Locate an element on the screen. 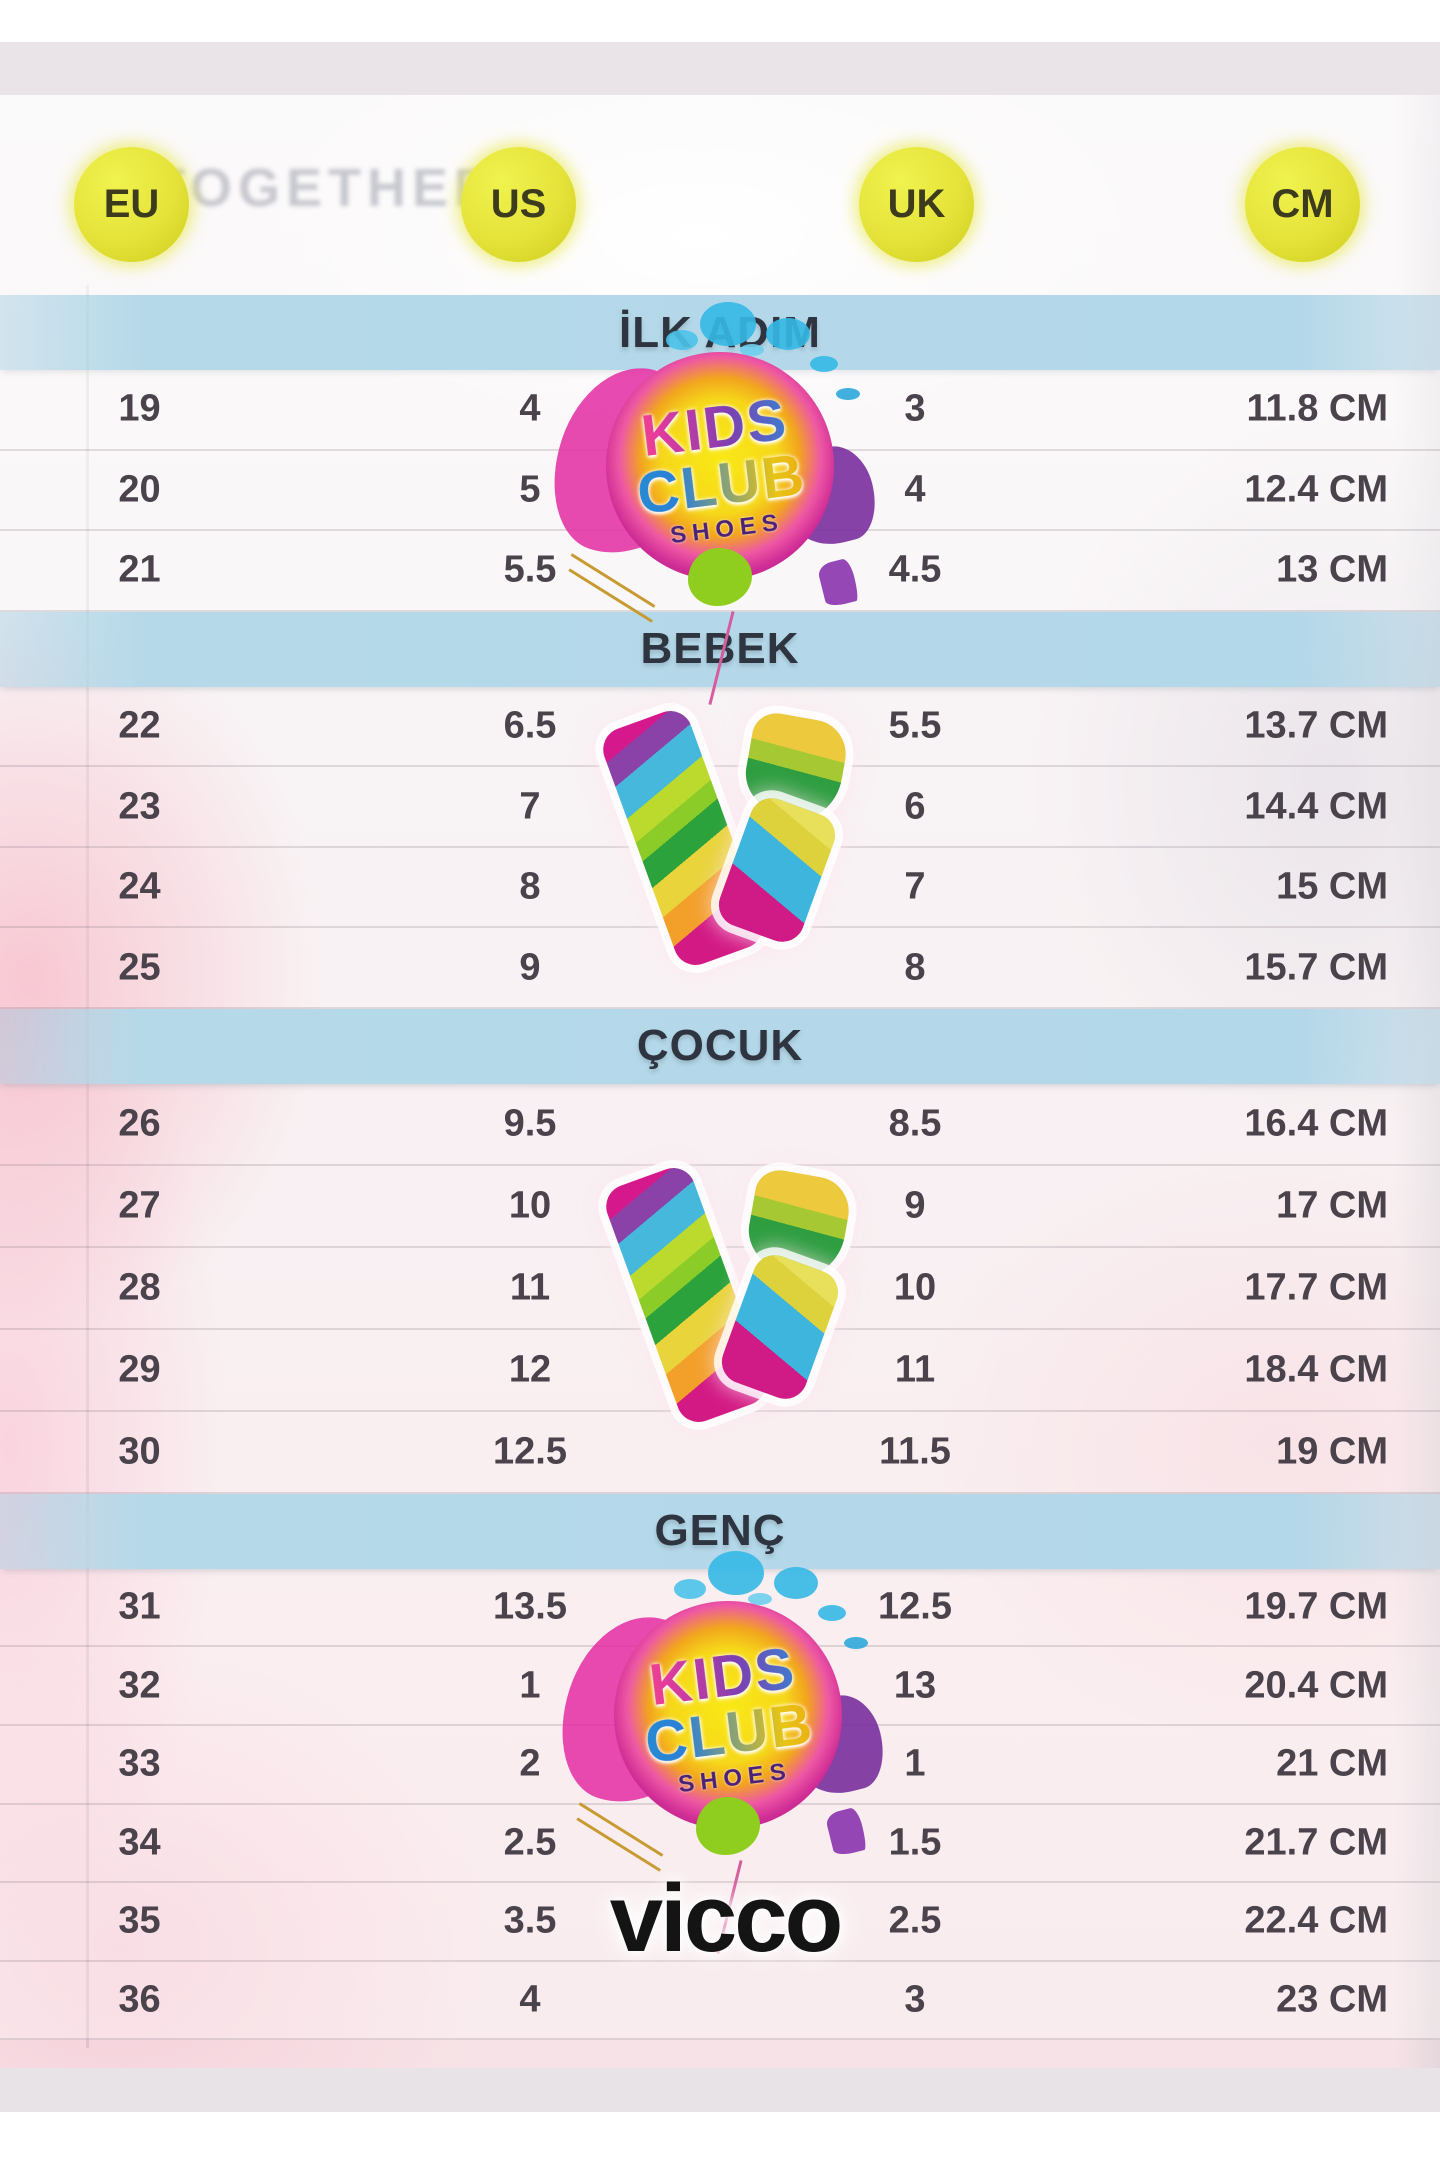 Image resolution: width=1440 pixels, height=2160 pixels. cell-uk: 6 is located at coordinates (915, 806).